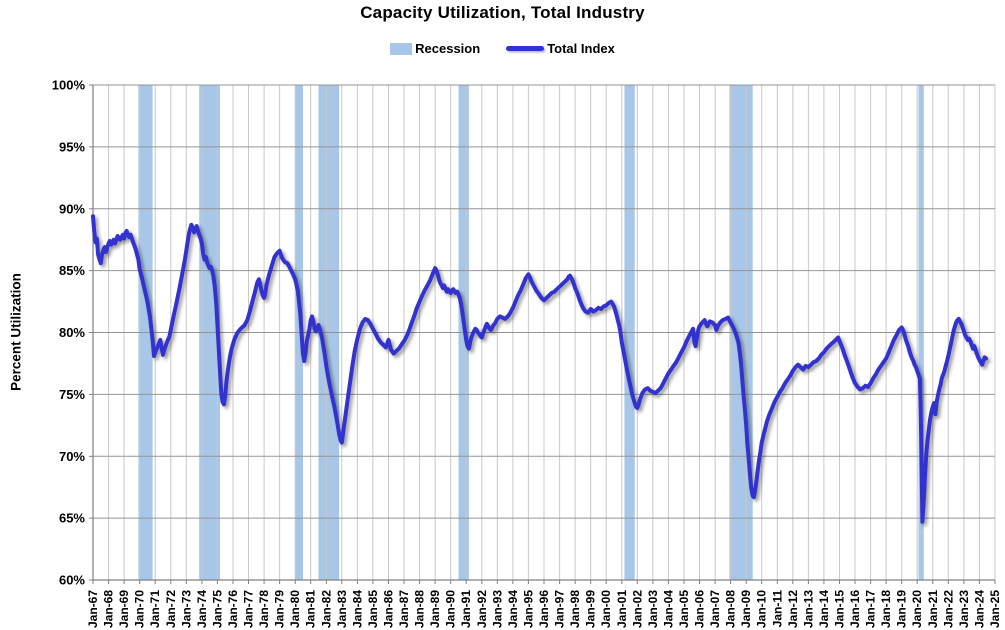 This screenshot has height=630, width=1005. What do you see at coordinates (435, 609) in the screenshot?
I see `svg-text: Jan-89` at bounding box center [435, 609].